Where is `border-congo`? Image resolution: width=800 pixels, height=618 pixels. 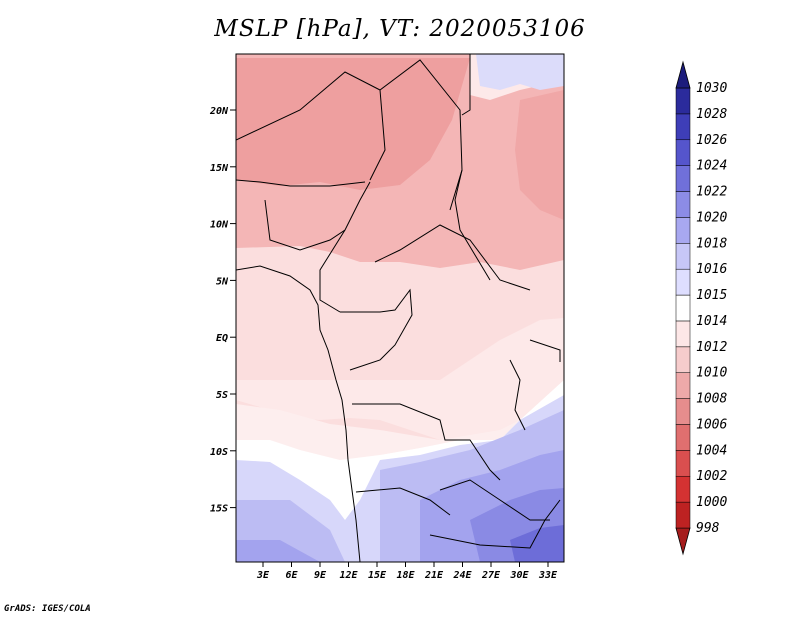
border-congo is located at coordinates (376, 329).